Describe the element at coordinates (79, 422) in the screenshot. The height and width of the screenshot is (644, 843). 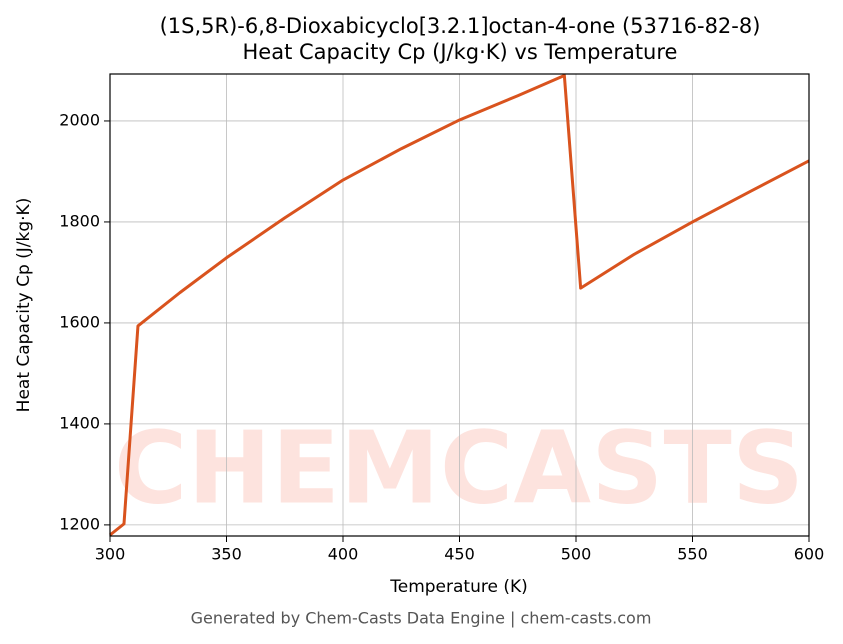
I see `y-tick-label: 1400` at that location.